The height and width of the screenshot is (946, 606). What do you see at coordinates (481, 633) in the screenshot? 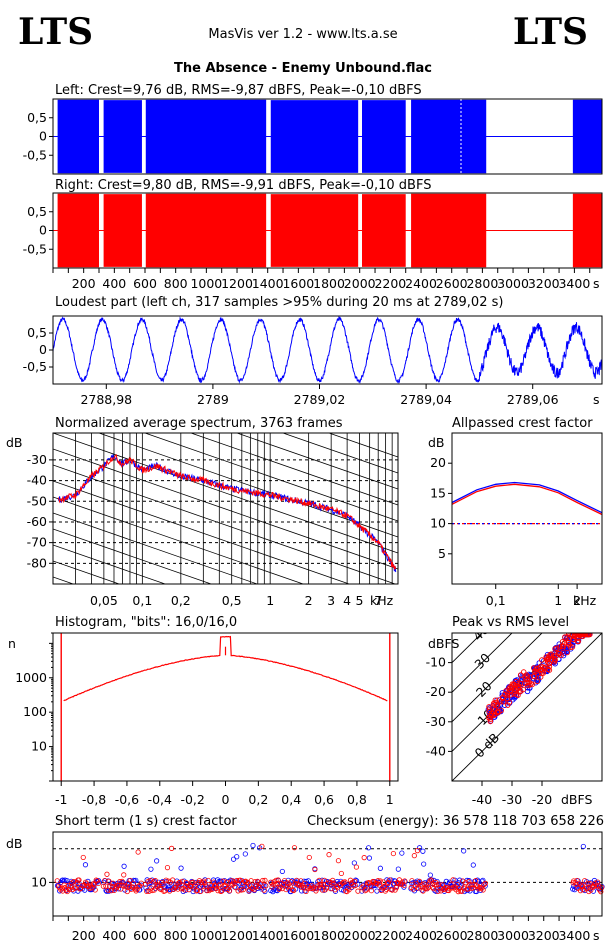
I see `diagonal-label: 40` at bounding box center [481, 633].